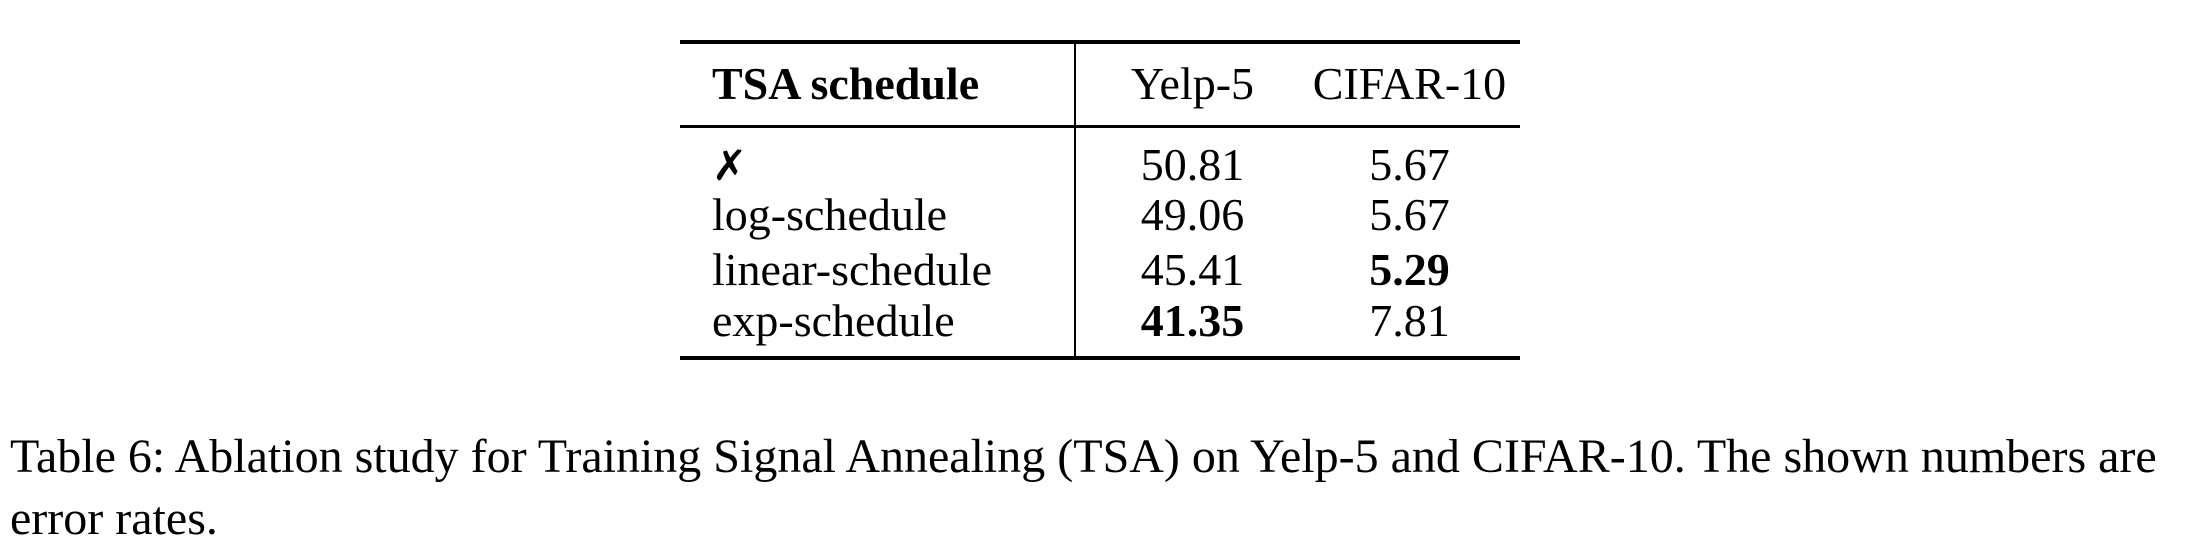  What do you see at coordinates (1192, 164) in the screenshot?
I see `cell-yelp5: 50.81` at bounding box center [1192, 164].